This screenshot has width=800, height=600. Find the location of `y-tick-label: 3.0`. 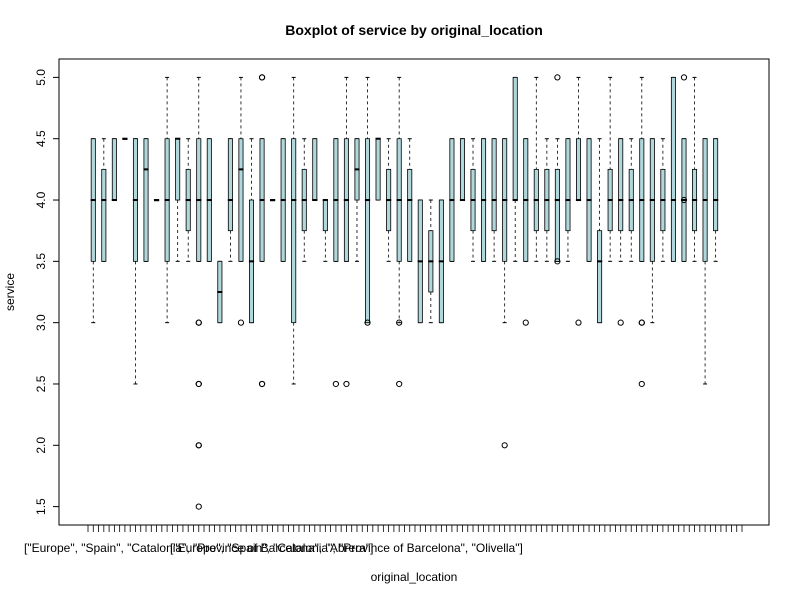

y-tick-label: 3.0 is located at coordinates (41, 322).